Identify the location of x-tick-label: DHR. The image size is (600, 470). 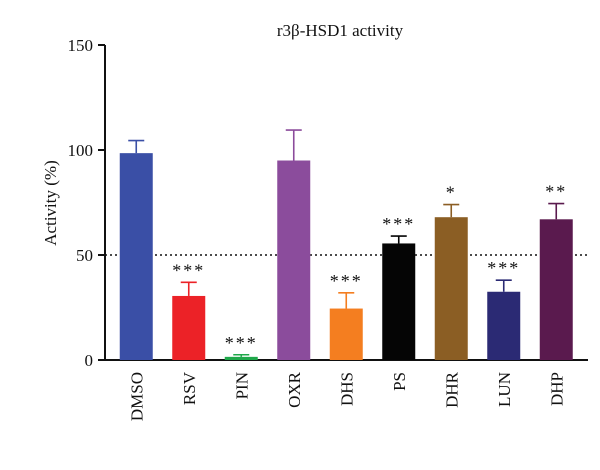
(451, 389).